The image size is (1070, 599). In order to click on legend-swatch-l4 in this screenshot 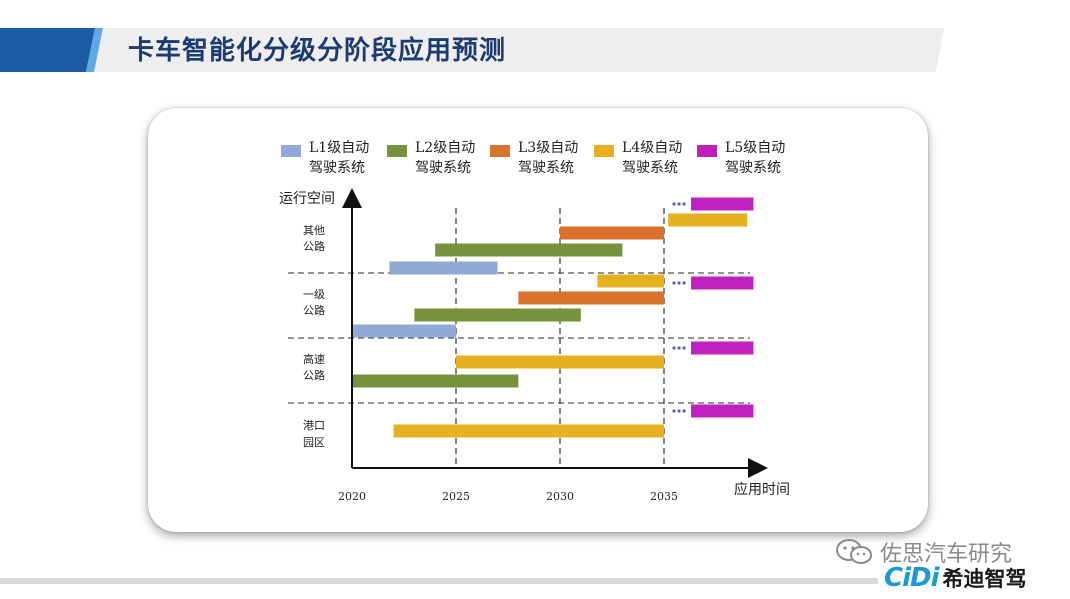, I will do `click(604, 151)`.